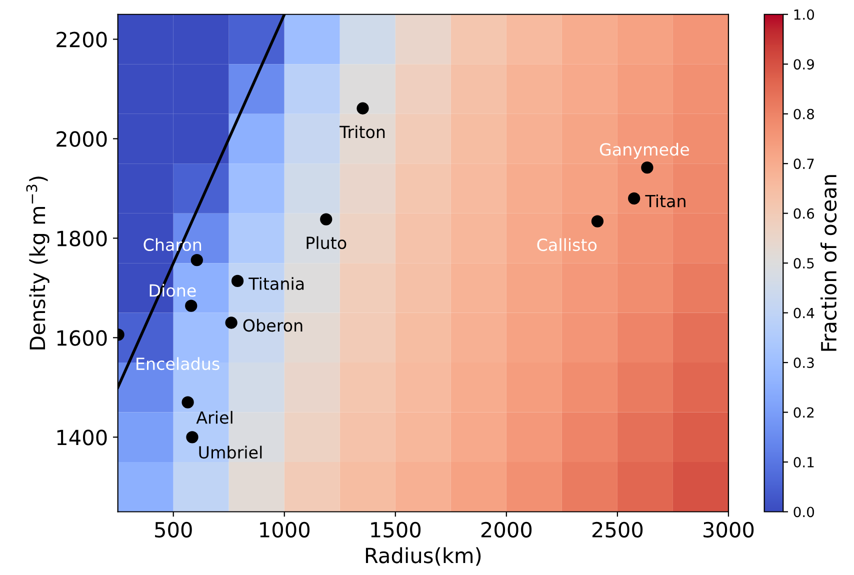  What do you see at coordinates (804, 213) in the screenshot?
I see `color-bar-label: 0.6` at bounding box center [804, 213].